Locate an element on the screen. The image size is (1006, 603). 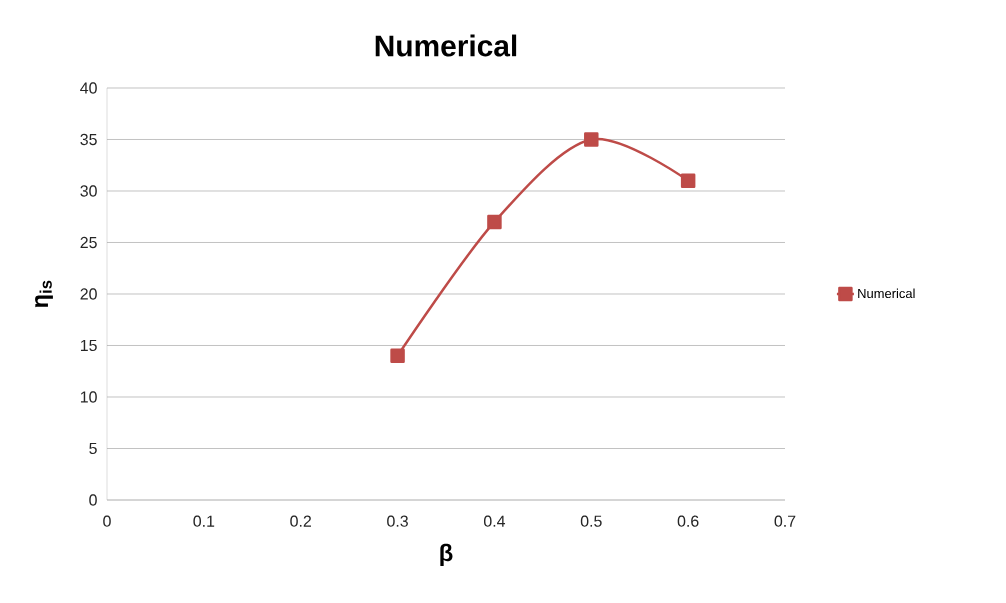
x-tick-label: 0 is located at coordinates (107, 521).